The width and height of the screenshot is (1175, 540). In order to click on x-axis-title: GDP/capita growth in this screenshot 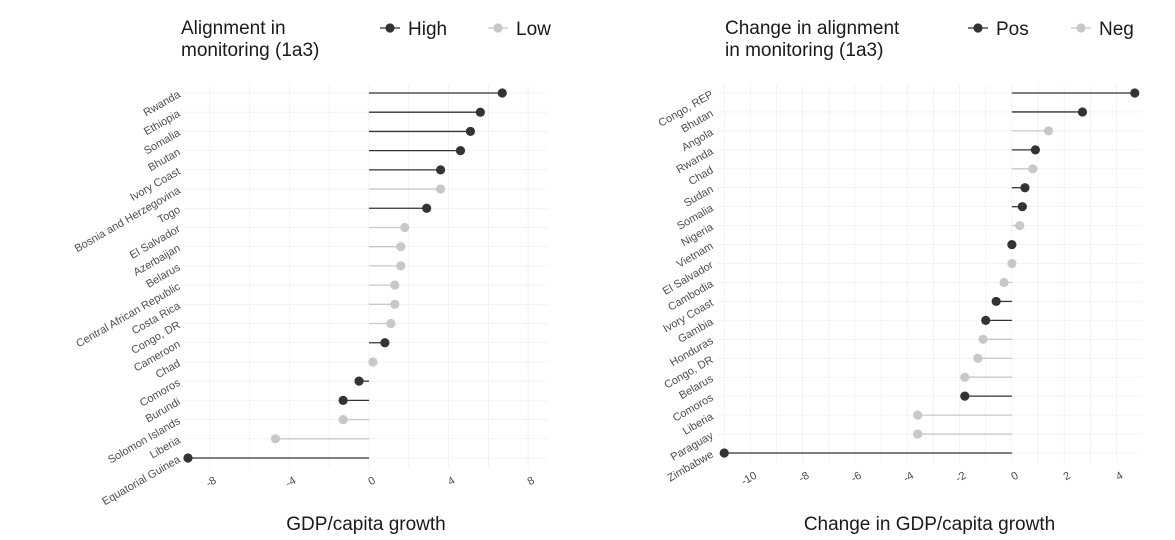, I will do `click(365, 524)`.